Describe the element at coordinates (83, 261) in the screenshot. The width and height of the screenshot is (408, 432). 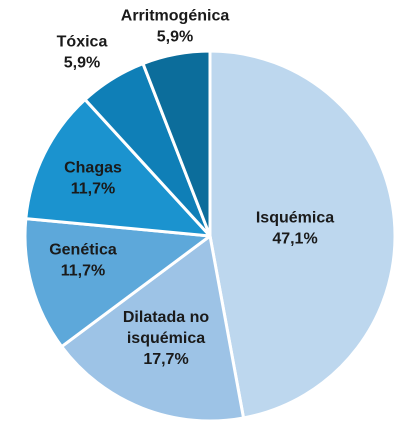
I see `pie-slice-label-2: Genética 11,7%` at that location.